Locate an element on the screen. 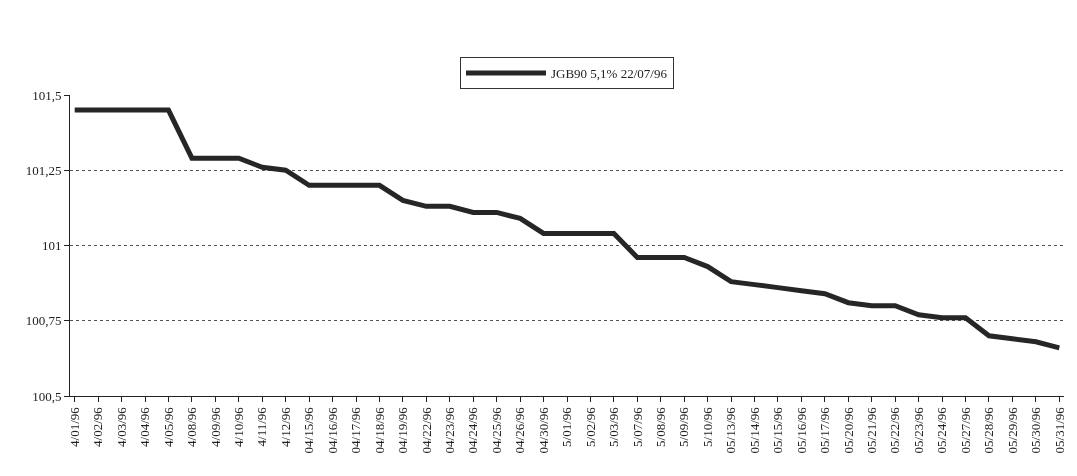 This screenshot has height=476, width=1077. x-tick-label: 5/08/96 is located at coordinates (660, 426).